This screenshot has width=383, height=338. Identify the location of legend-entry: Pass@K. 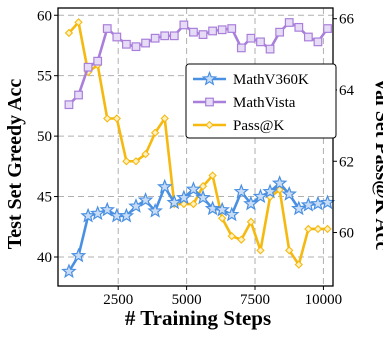
(238, 126).